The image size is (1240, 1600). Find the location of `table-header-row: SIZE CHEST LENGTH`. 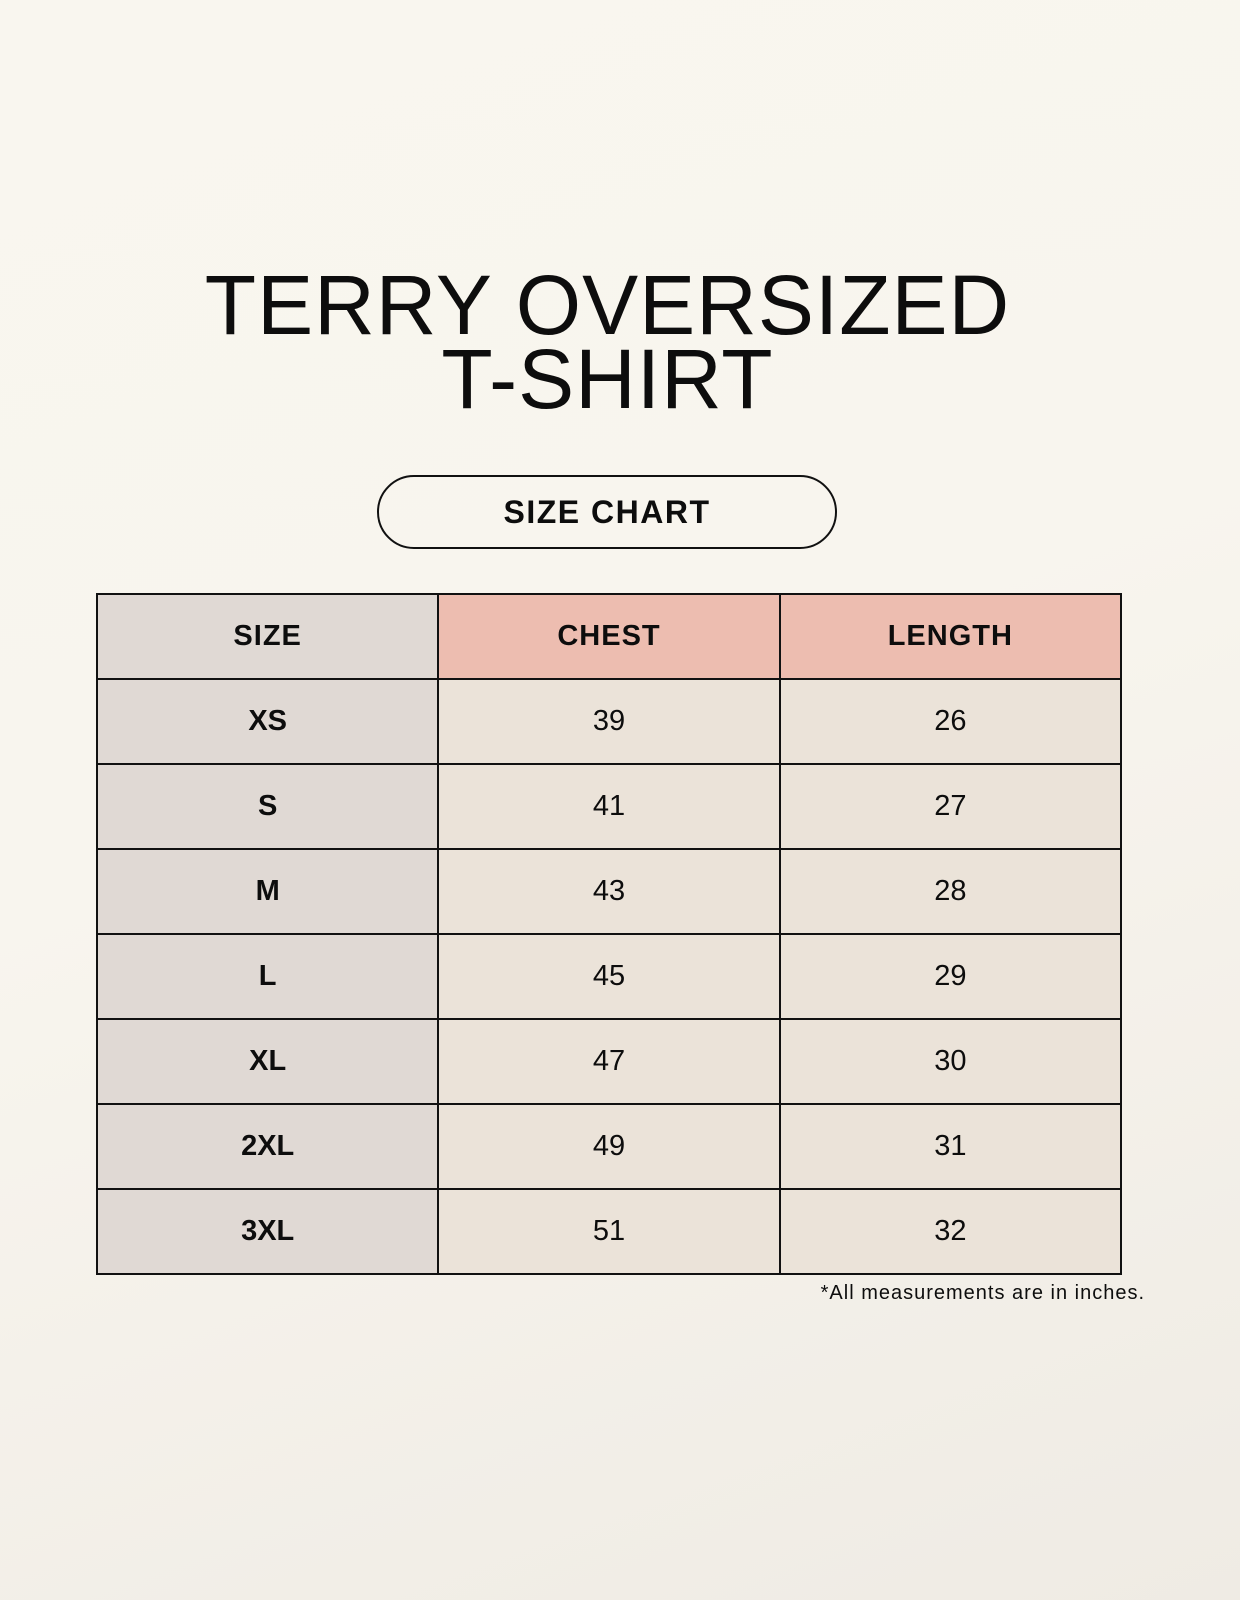

table-header-row: SIZE CHEST LENGTH is located at coordinates (609, 636).